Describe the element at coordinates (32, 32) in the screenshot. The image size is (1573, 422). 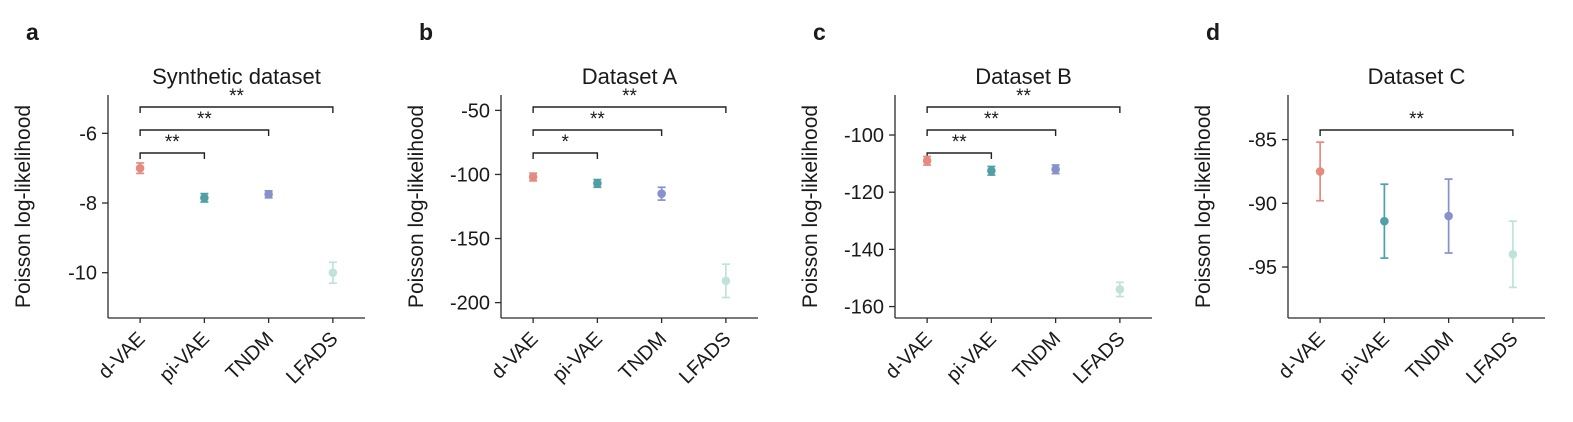
I see `panel-letter: a` at that location.